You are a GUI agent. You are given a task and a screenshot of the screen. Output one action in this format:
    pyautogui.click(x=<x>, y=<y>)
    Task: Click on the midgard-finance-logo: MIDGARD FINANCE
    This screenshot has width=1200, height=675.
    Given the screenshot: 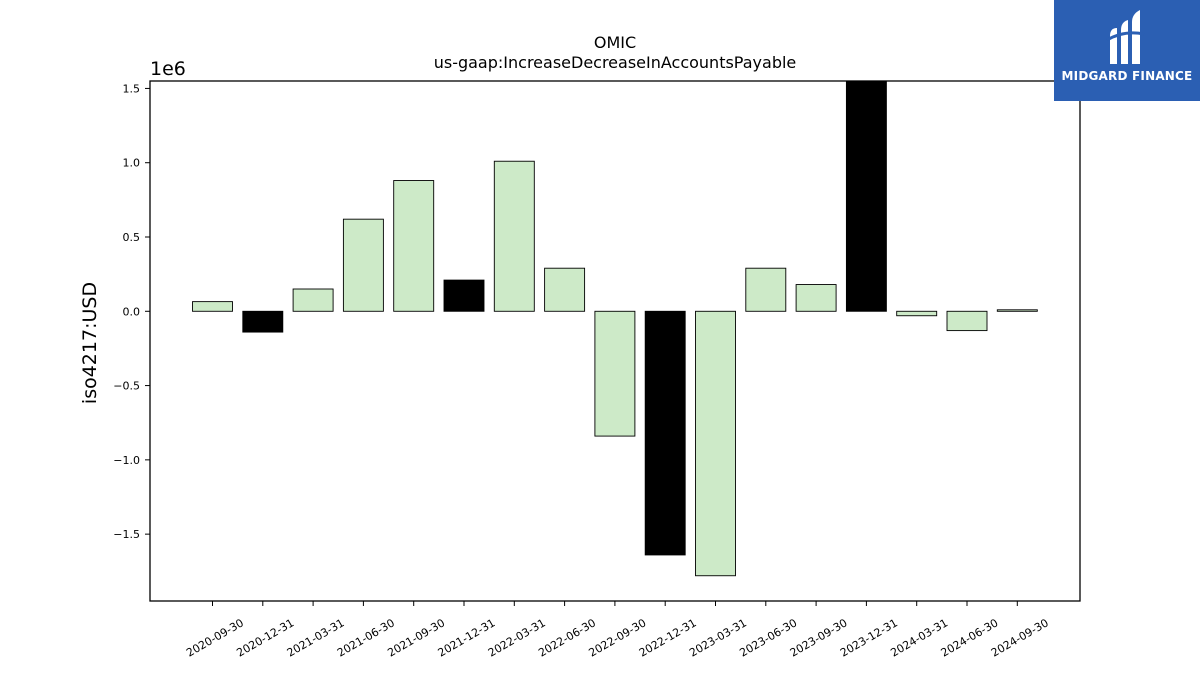 What is the action you would take?
    pyautogui.click(x=1127, y=50)
    